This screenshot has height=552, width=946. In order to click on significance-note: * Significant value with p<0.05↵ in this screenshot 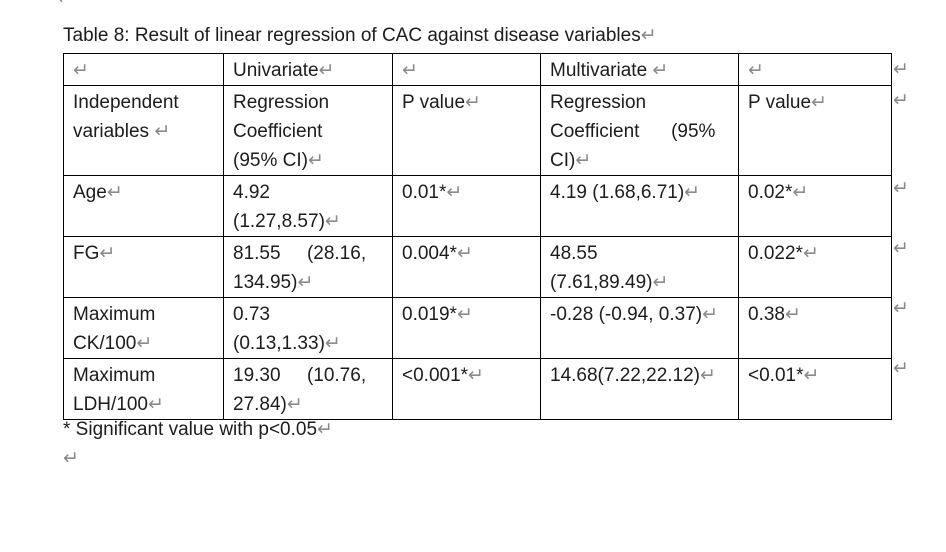, I will do `click(198, 429)`.